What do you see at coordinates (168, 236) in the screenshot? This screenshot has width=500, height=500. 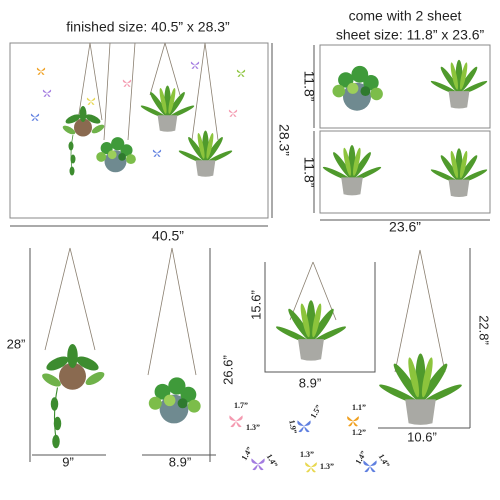 I see `finished-width: 40.5”` at bounding box center [168, 236].